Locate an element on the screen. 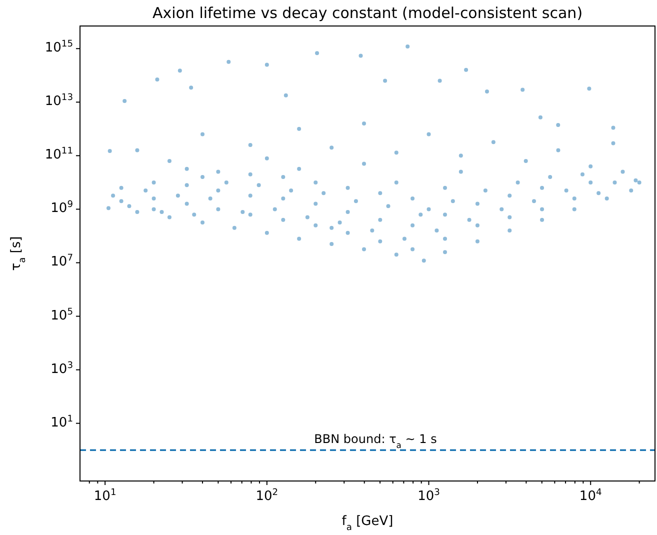 The image size is (657, 535). y-tick-label: 10$^{5}$ is located at coordinates (61, 315).